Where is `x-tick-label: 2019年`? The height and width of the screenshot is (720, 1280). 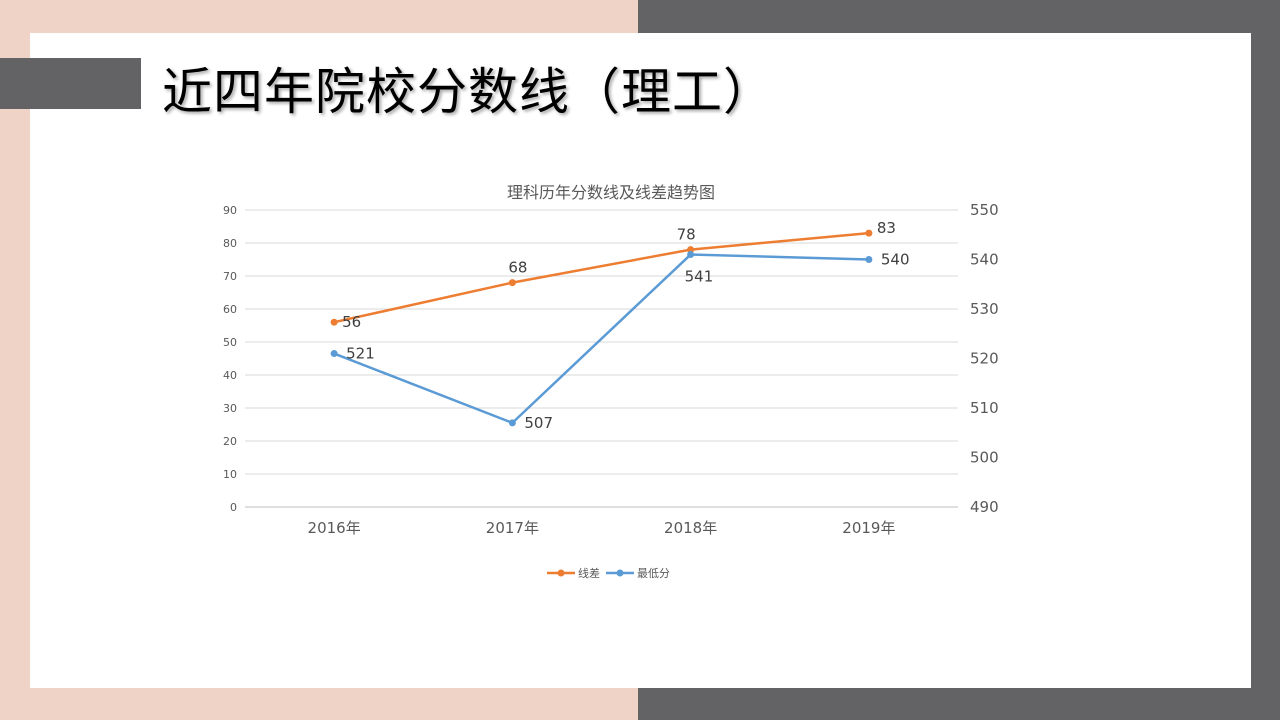 x-tick-label: 2019年 is located at coordinates (868, 528).